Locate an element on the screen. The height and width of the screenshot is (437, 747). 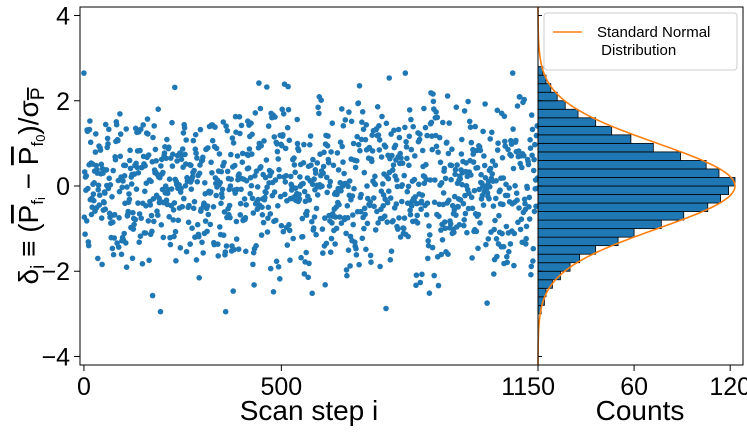
x-tick-label: 1150 is located at coordinates (528, 387).